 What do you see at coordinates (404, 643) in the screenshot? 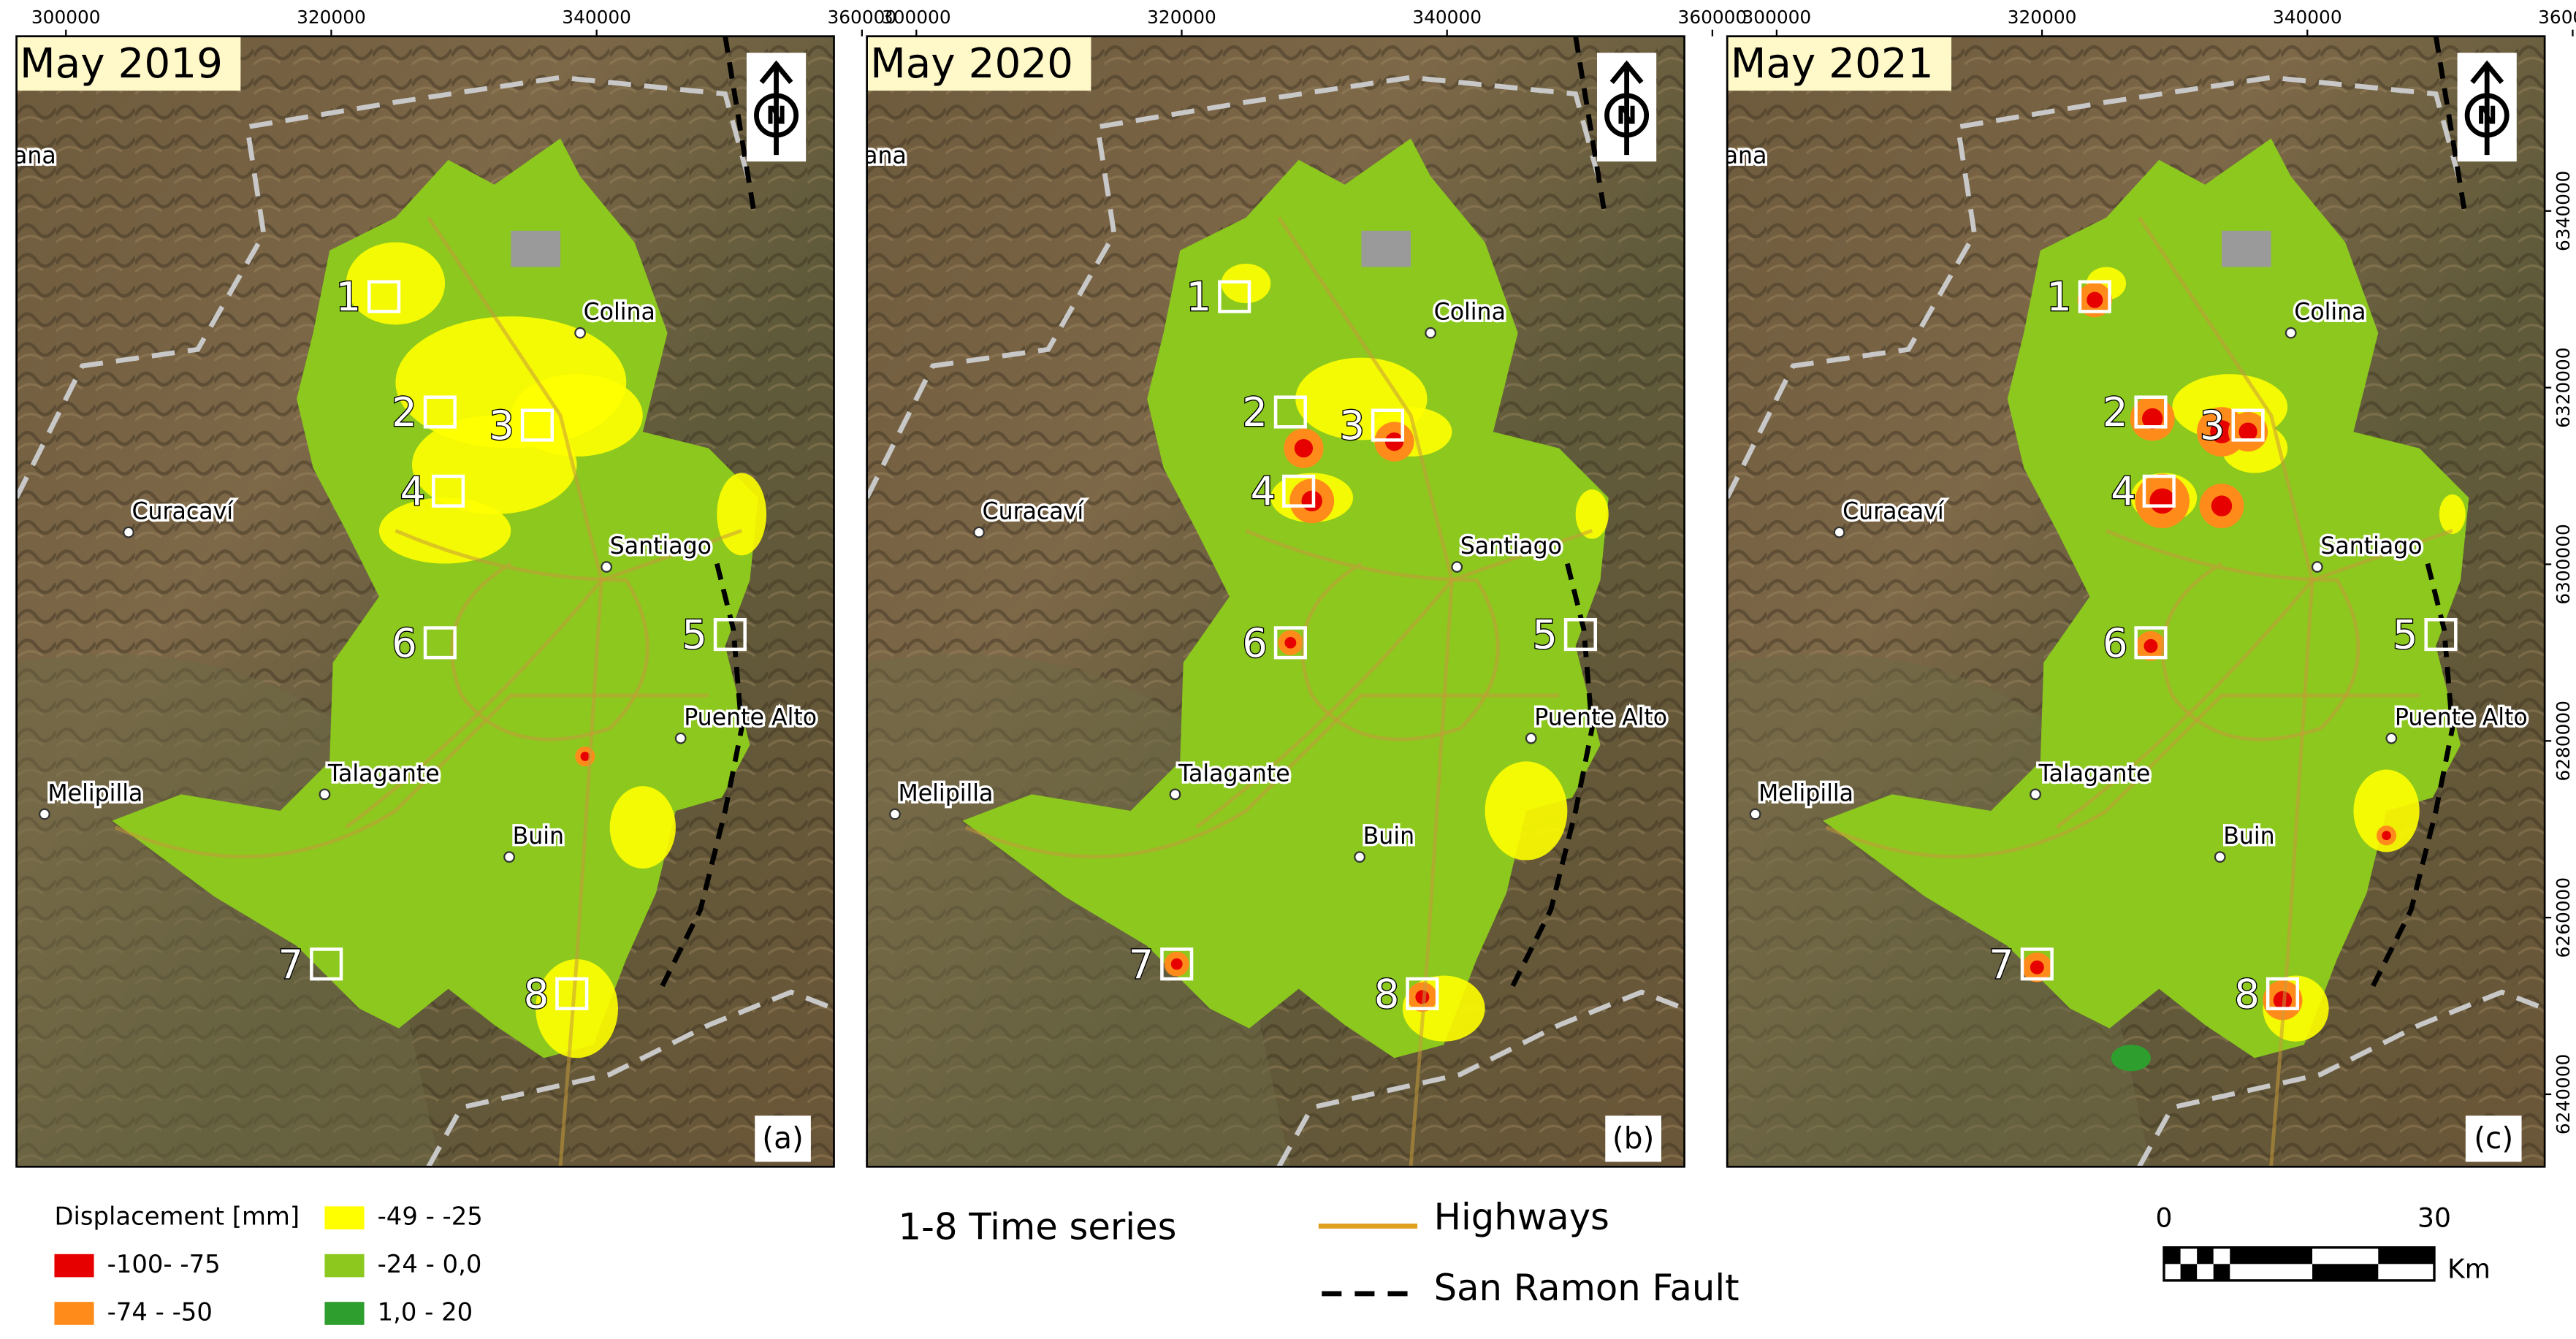
I see `site-number: 6` at bounding box center [404, 643].